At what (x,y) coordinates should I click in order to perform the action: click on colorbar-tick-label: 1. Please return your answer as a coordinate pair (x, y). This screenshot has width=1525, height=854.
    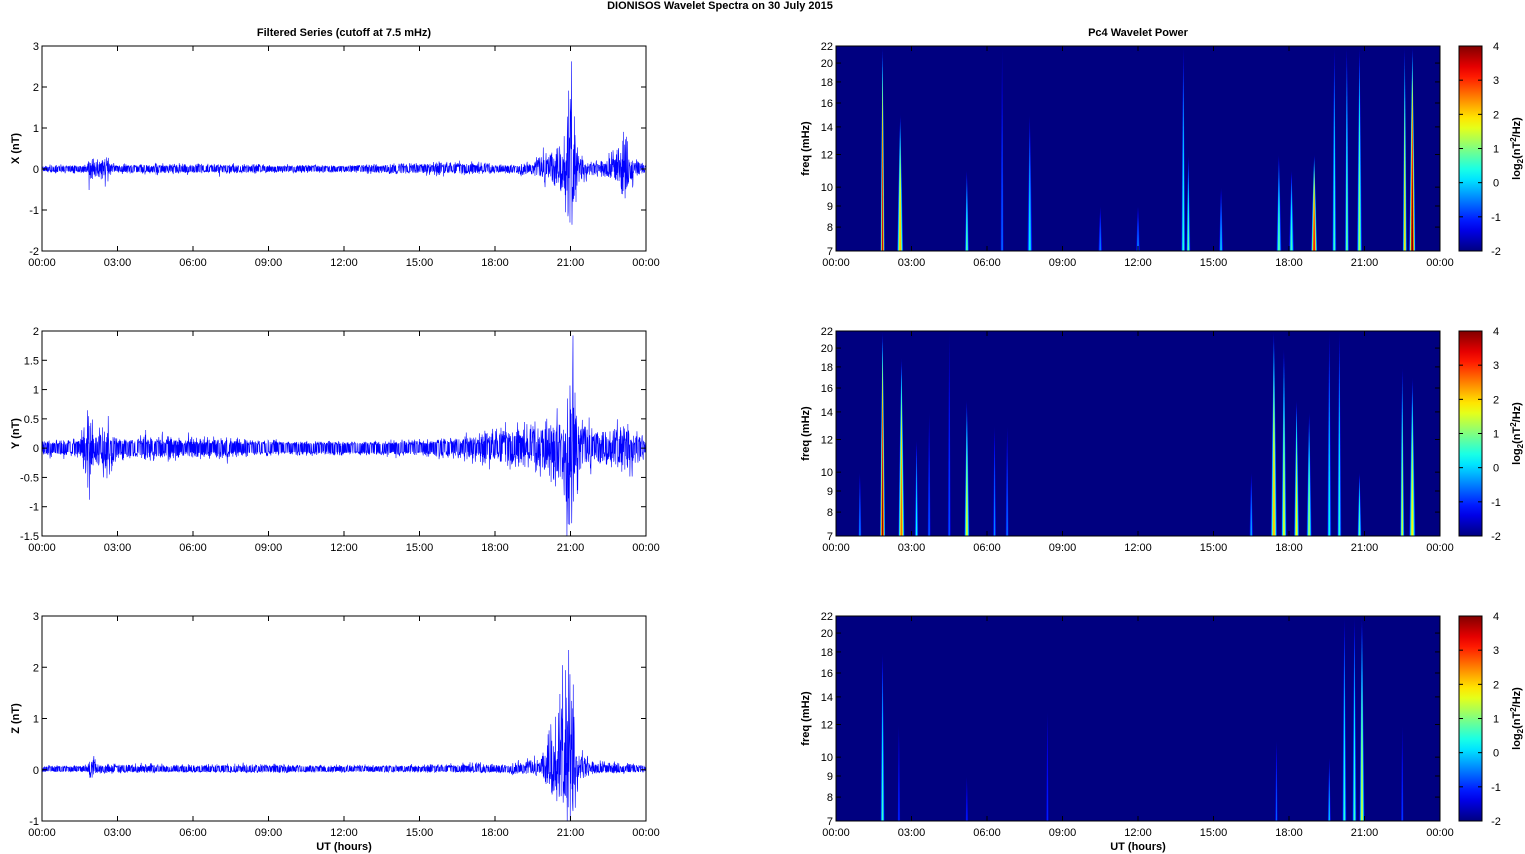
    Looking at the image, I should click on (1496, 435).